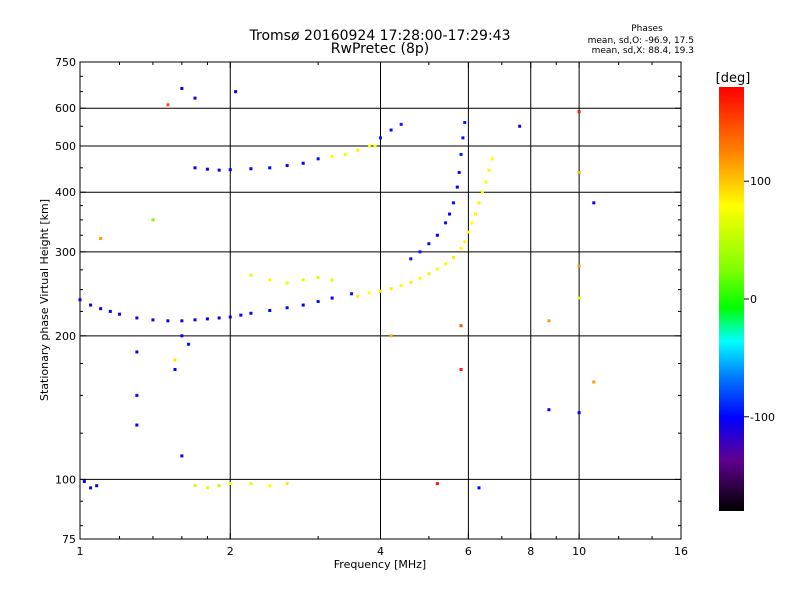 This screenshot has width=800, height=600. Describe the element at coordinates (759, 299) in the screenshot. I see `colorbar-ticks: 100 0 -100` at that location.